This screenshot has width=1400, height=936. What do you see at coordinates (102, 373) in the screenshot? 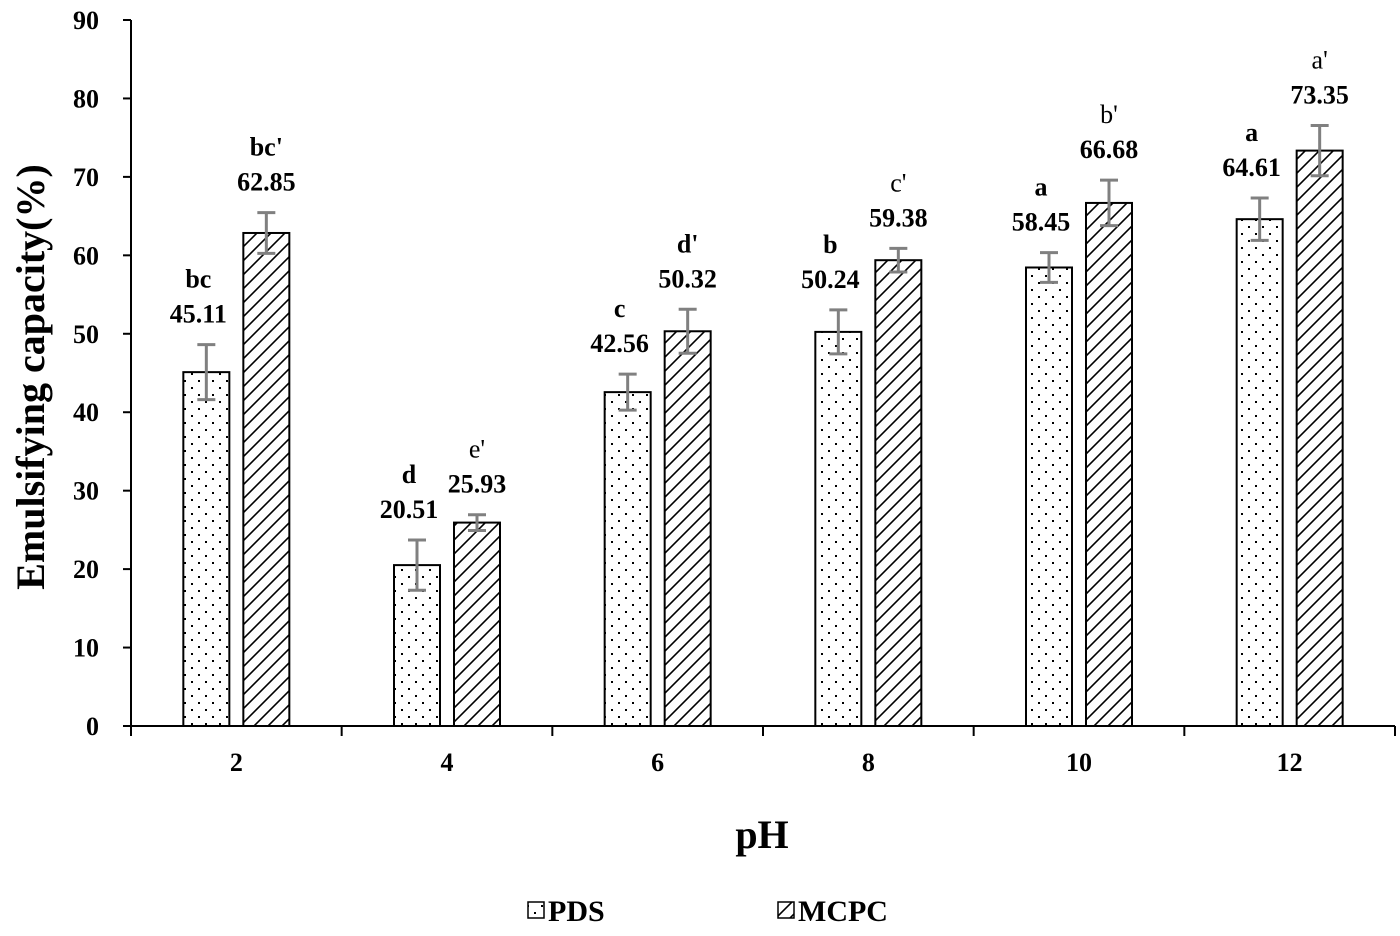
I see `y-axis: 0 10 20 30 40 50 60 70 80 90` at bounding box center [102, 373].